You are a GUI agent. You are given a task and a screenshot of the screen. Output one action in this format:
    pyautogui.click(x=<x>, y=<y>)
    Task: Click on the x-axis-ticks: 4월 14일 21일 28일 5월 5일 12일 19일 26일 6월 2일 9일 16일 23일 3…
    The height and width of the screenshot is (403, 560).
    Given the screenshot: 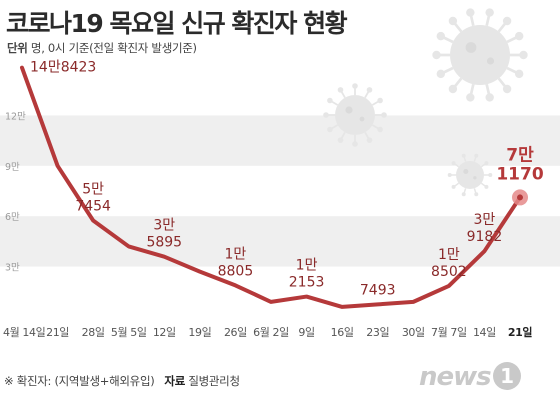 What is the action you would take?
    pyautogui.click(x=268, y=332)
    